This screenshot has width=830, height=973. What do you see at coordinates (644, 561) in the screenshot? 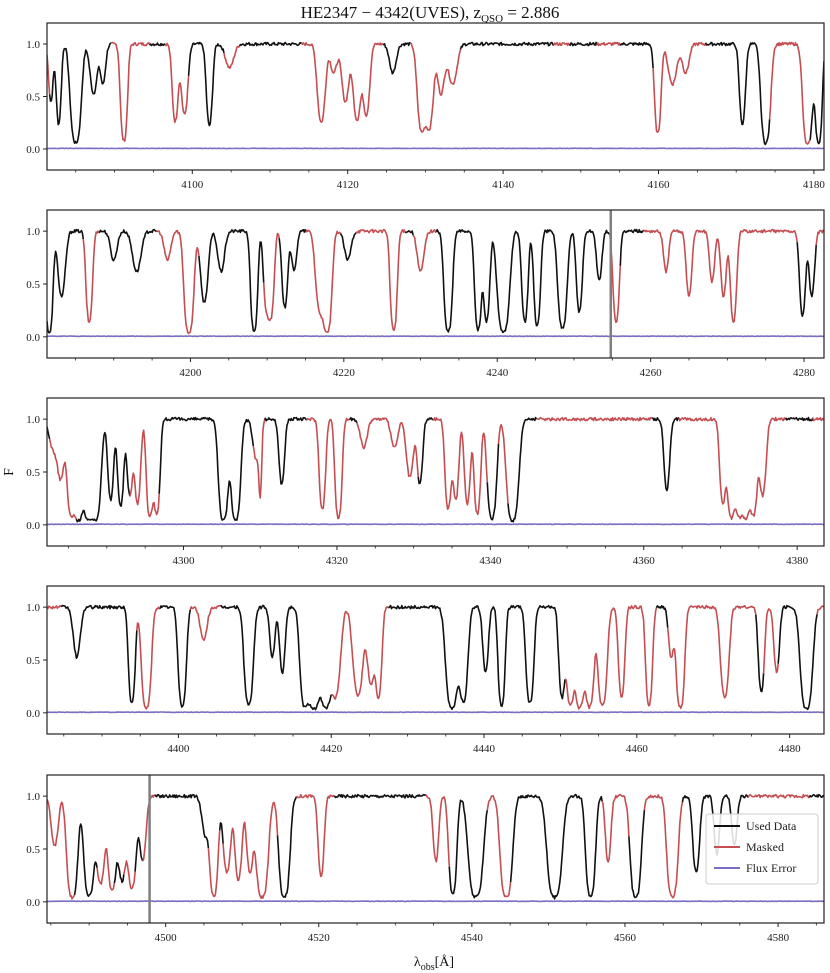
I see `x-tick-label: 4360` at bounding box center [644, 561].